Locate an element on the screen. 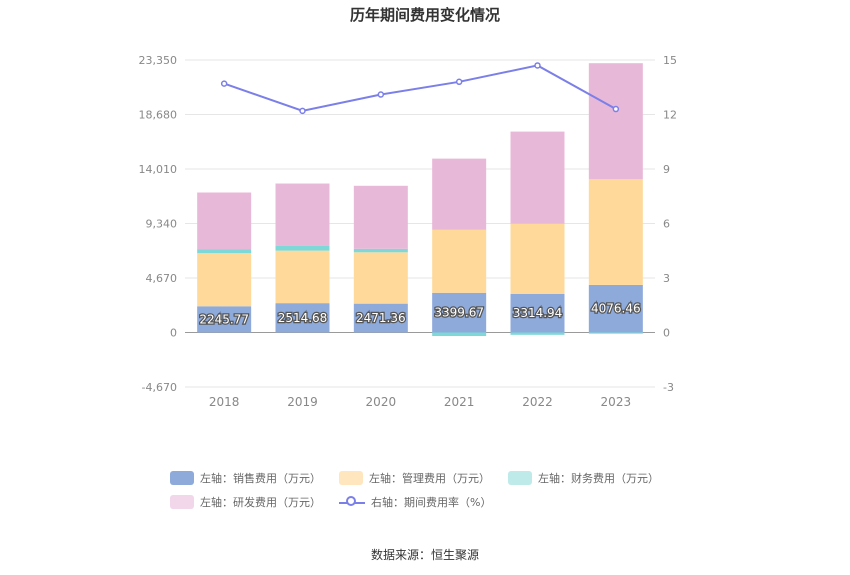 The height and width of the screenshot is (575, 850). bar-data-label: 3314.94 is located at coordinates (538, 313).